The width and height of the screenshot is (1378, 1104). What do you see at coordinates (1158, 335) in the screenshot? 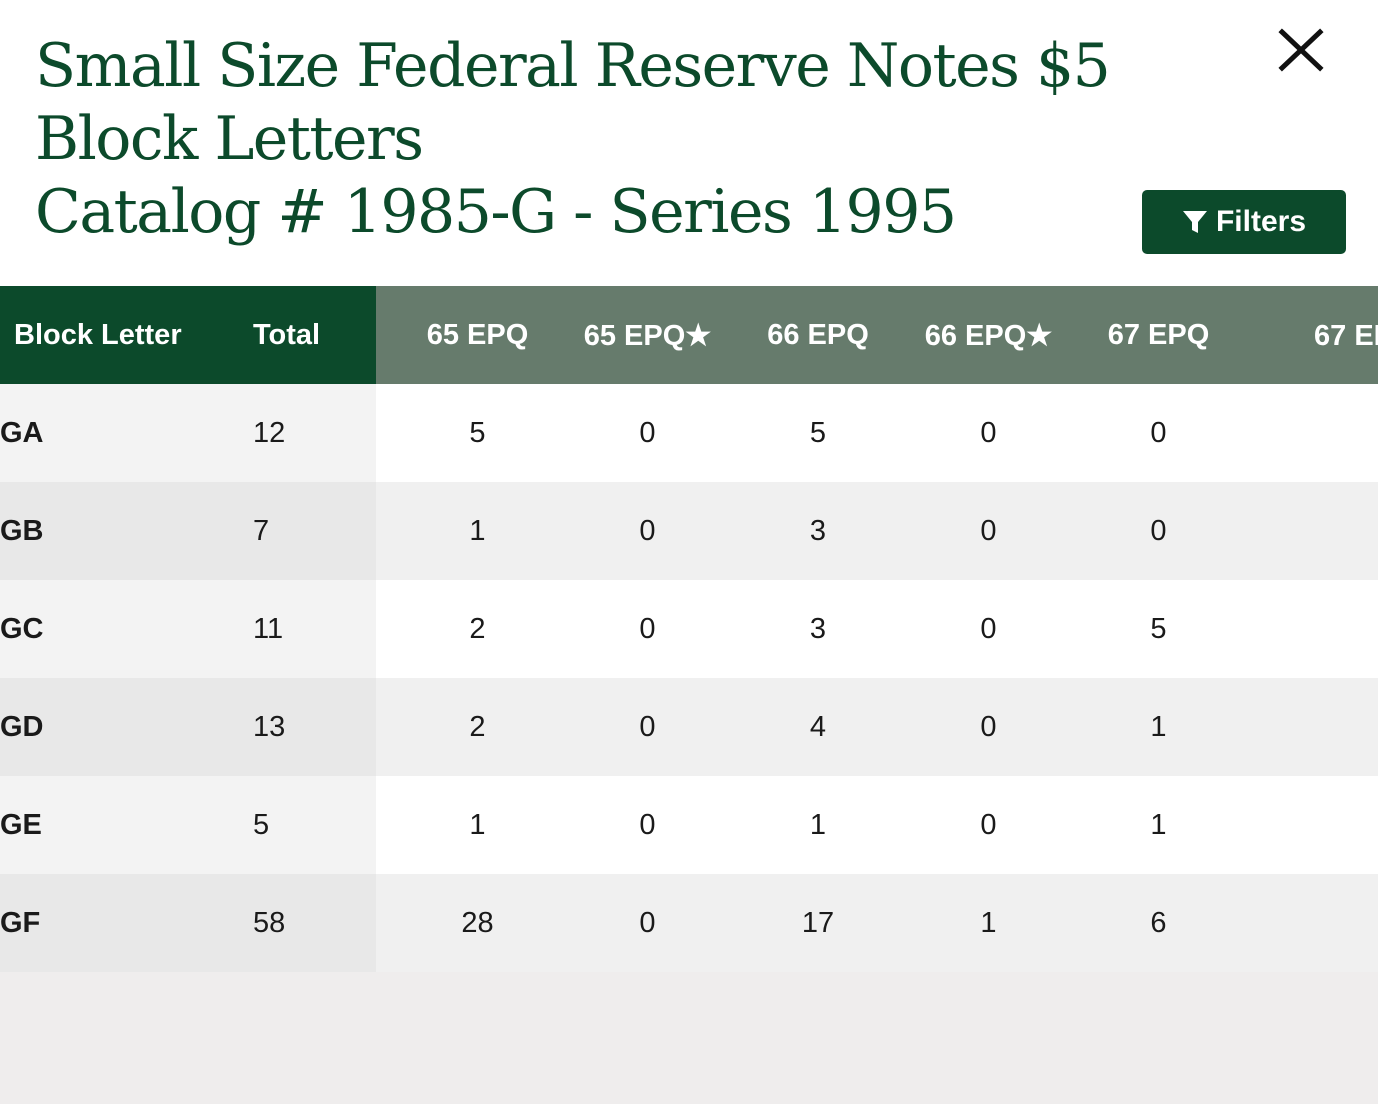
I see `column-header-67-epq: 67 EPQ` at bounding box center [1158, 335].